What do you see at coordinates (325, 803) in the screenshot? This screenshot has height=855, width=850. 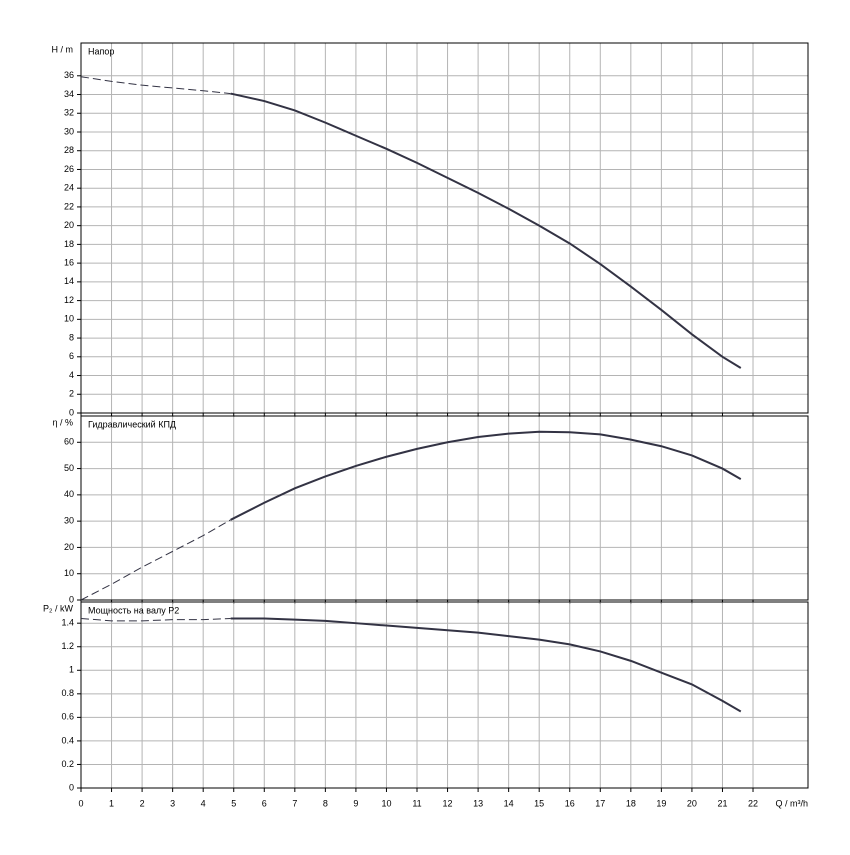 I see `x-tick-label: 8` at bounding box center [325, 803].